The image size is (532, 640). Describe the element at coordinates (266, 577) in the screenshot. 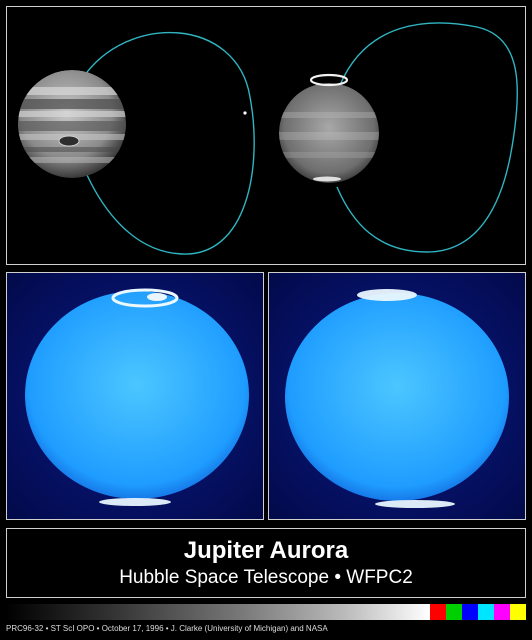

I see `image-subtitle: Hubble Space Telescope • WFPC2` at that location.